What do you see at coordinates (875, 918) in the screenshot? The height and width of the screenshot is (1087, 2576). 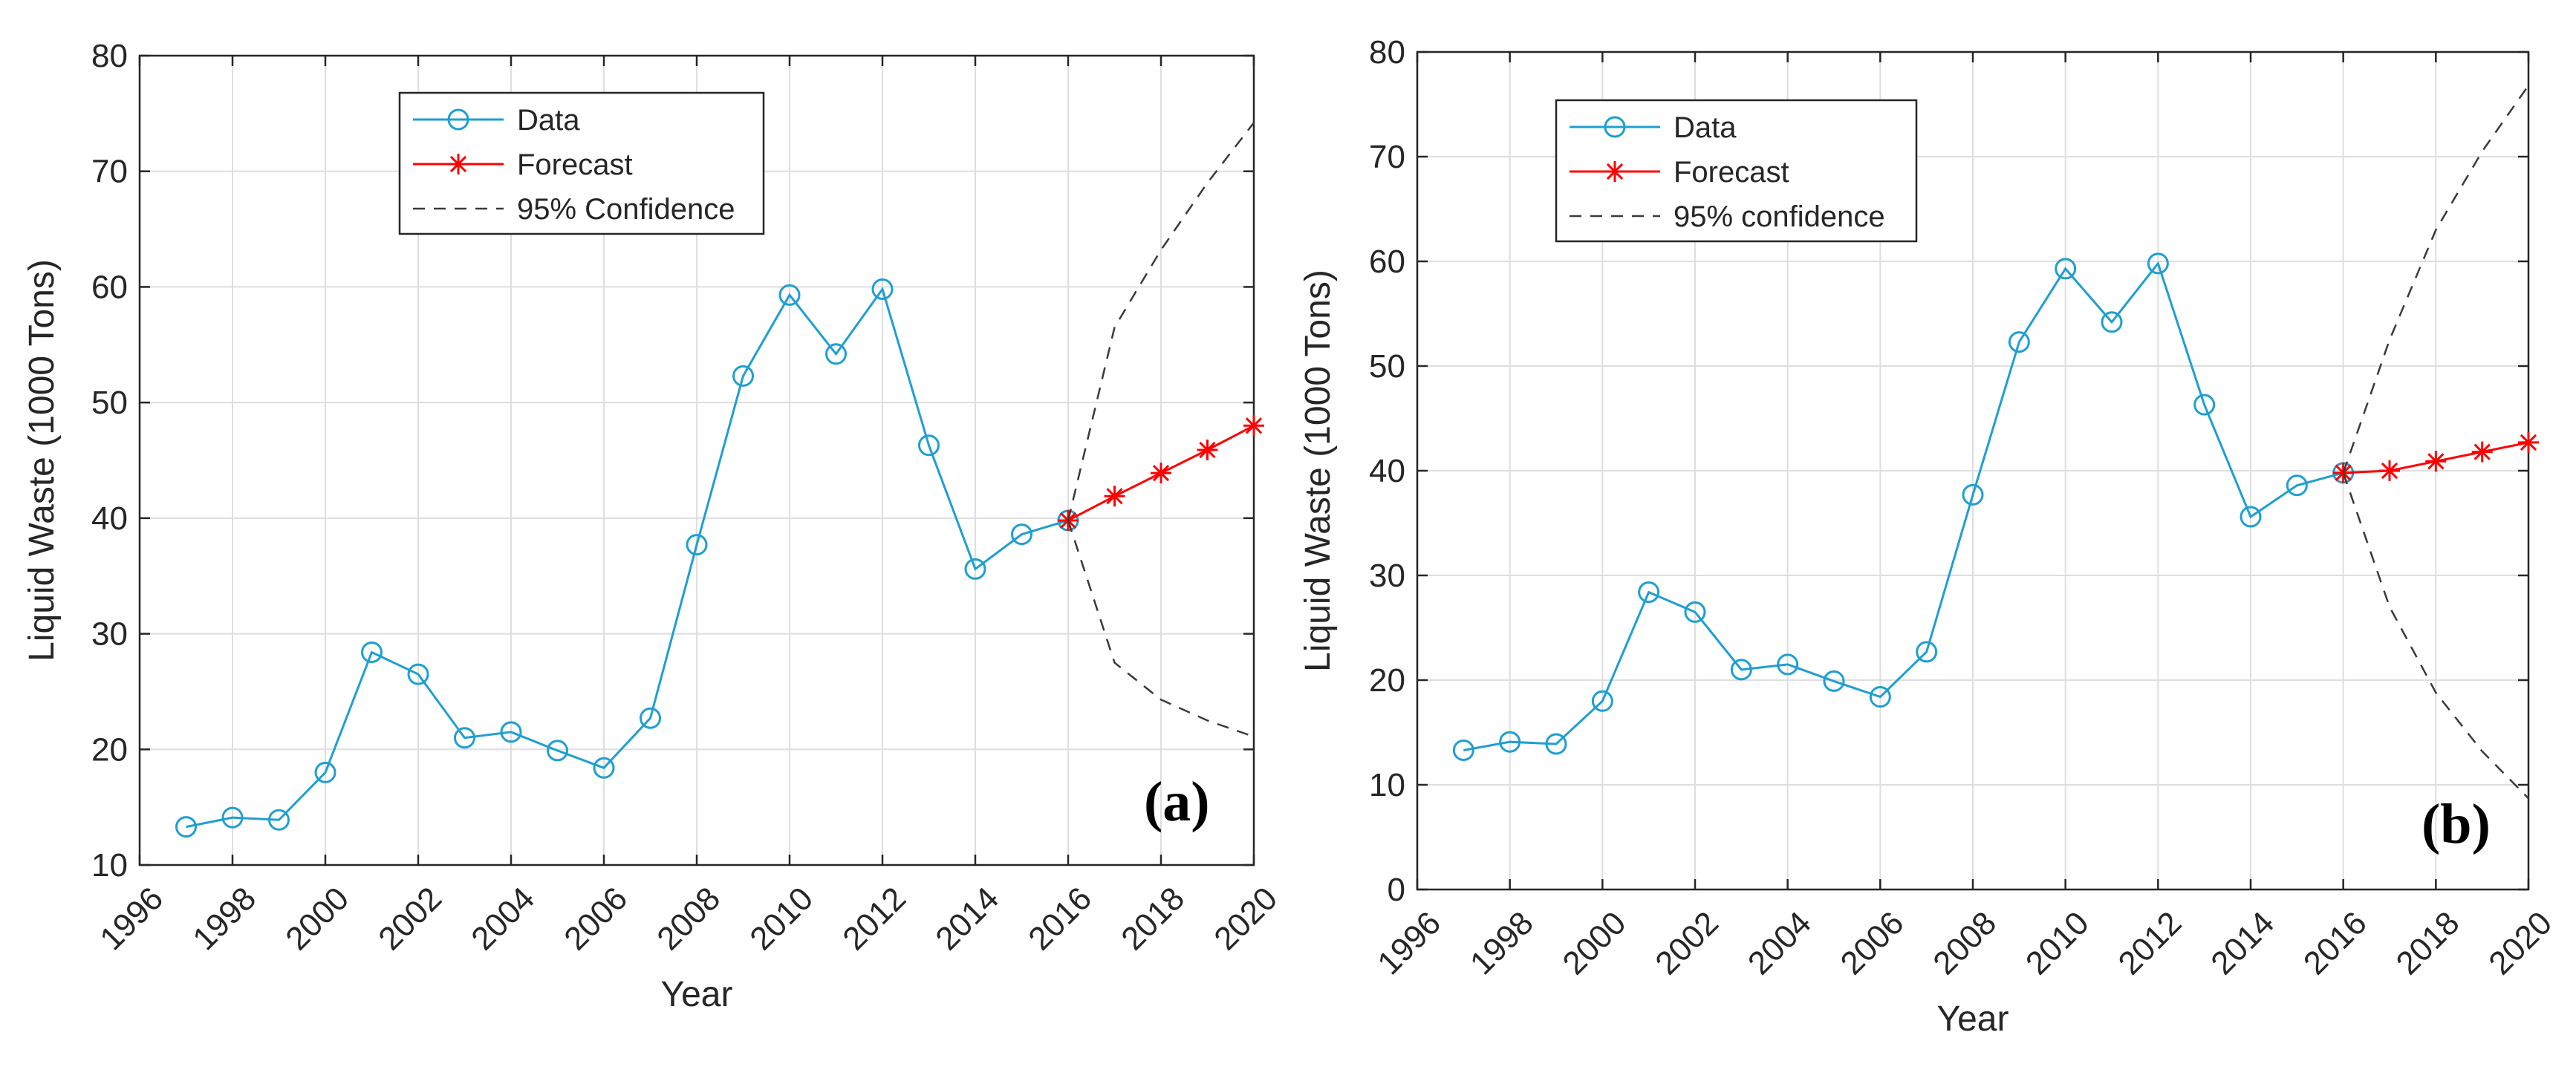 I see `x-tick-label: 2012` at bounding box center [875, 918].